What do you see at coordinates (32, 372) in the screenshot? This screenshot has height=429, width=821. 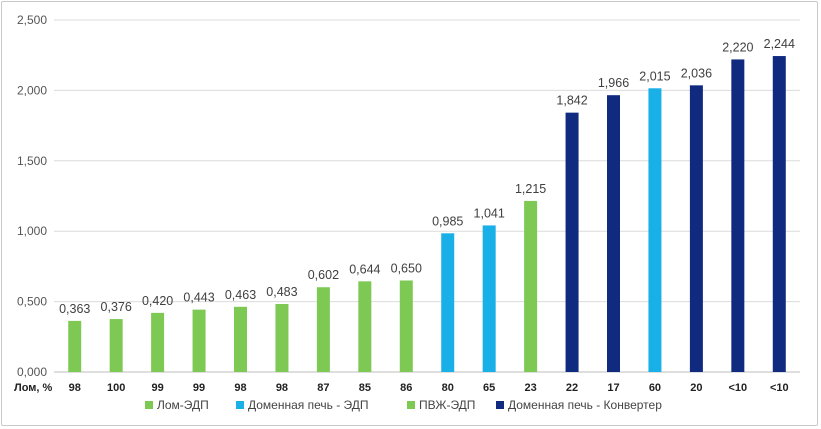 I see `y-tick-label: 0,000` at bounding box center [32, 372].